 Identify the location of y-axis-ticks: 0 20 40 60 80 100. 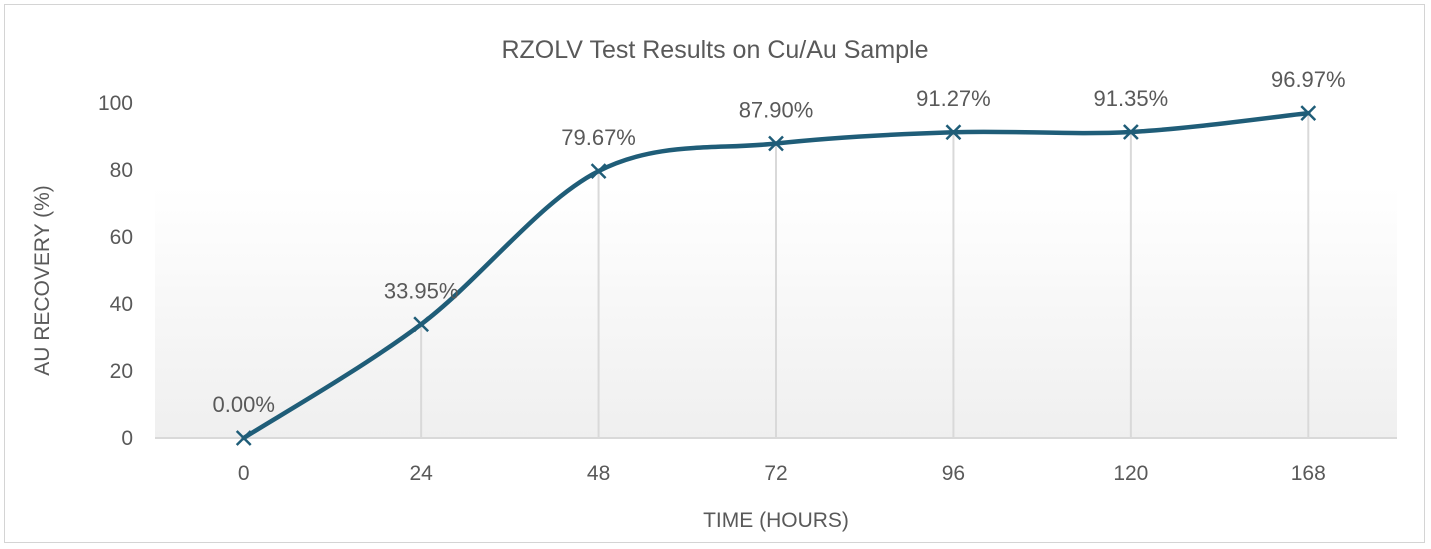
(115, 271).